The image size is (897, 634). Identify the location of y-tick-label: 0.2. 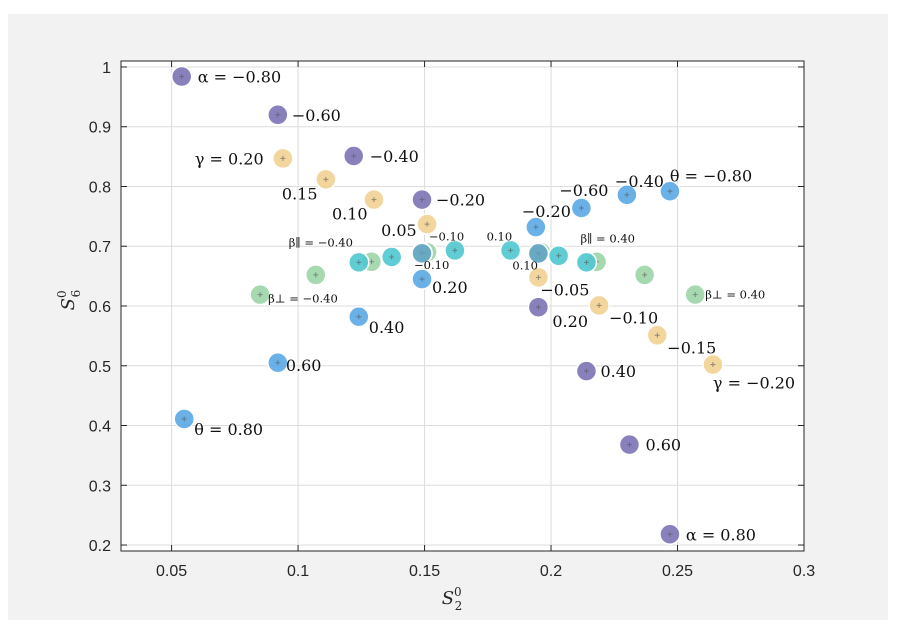
(100, 546).